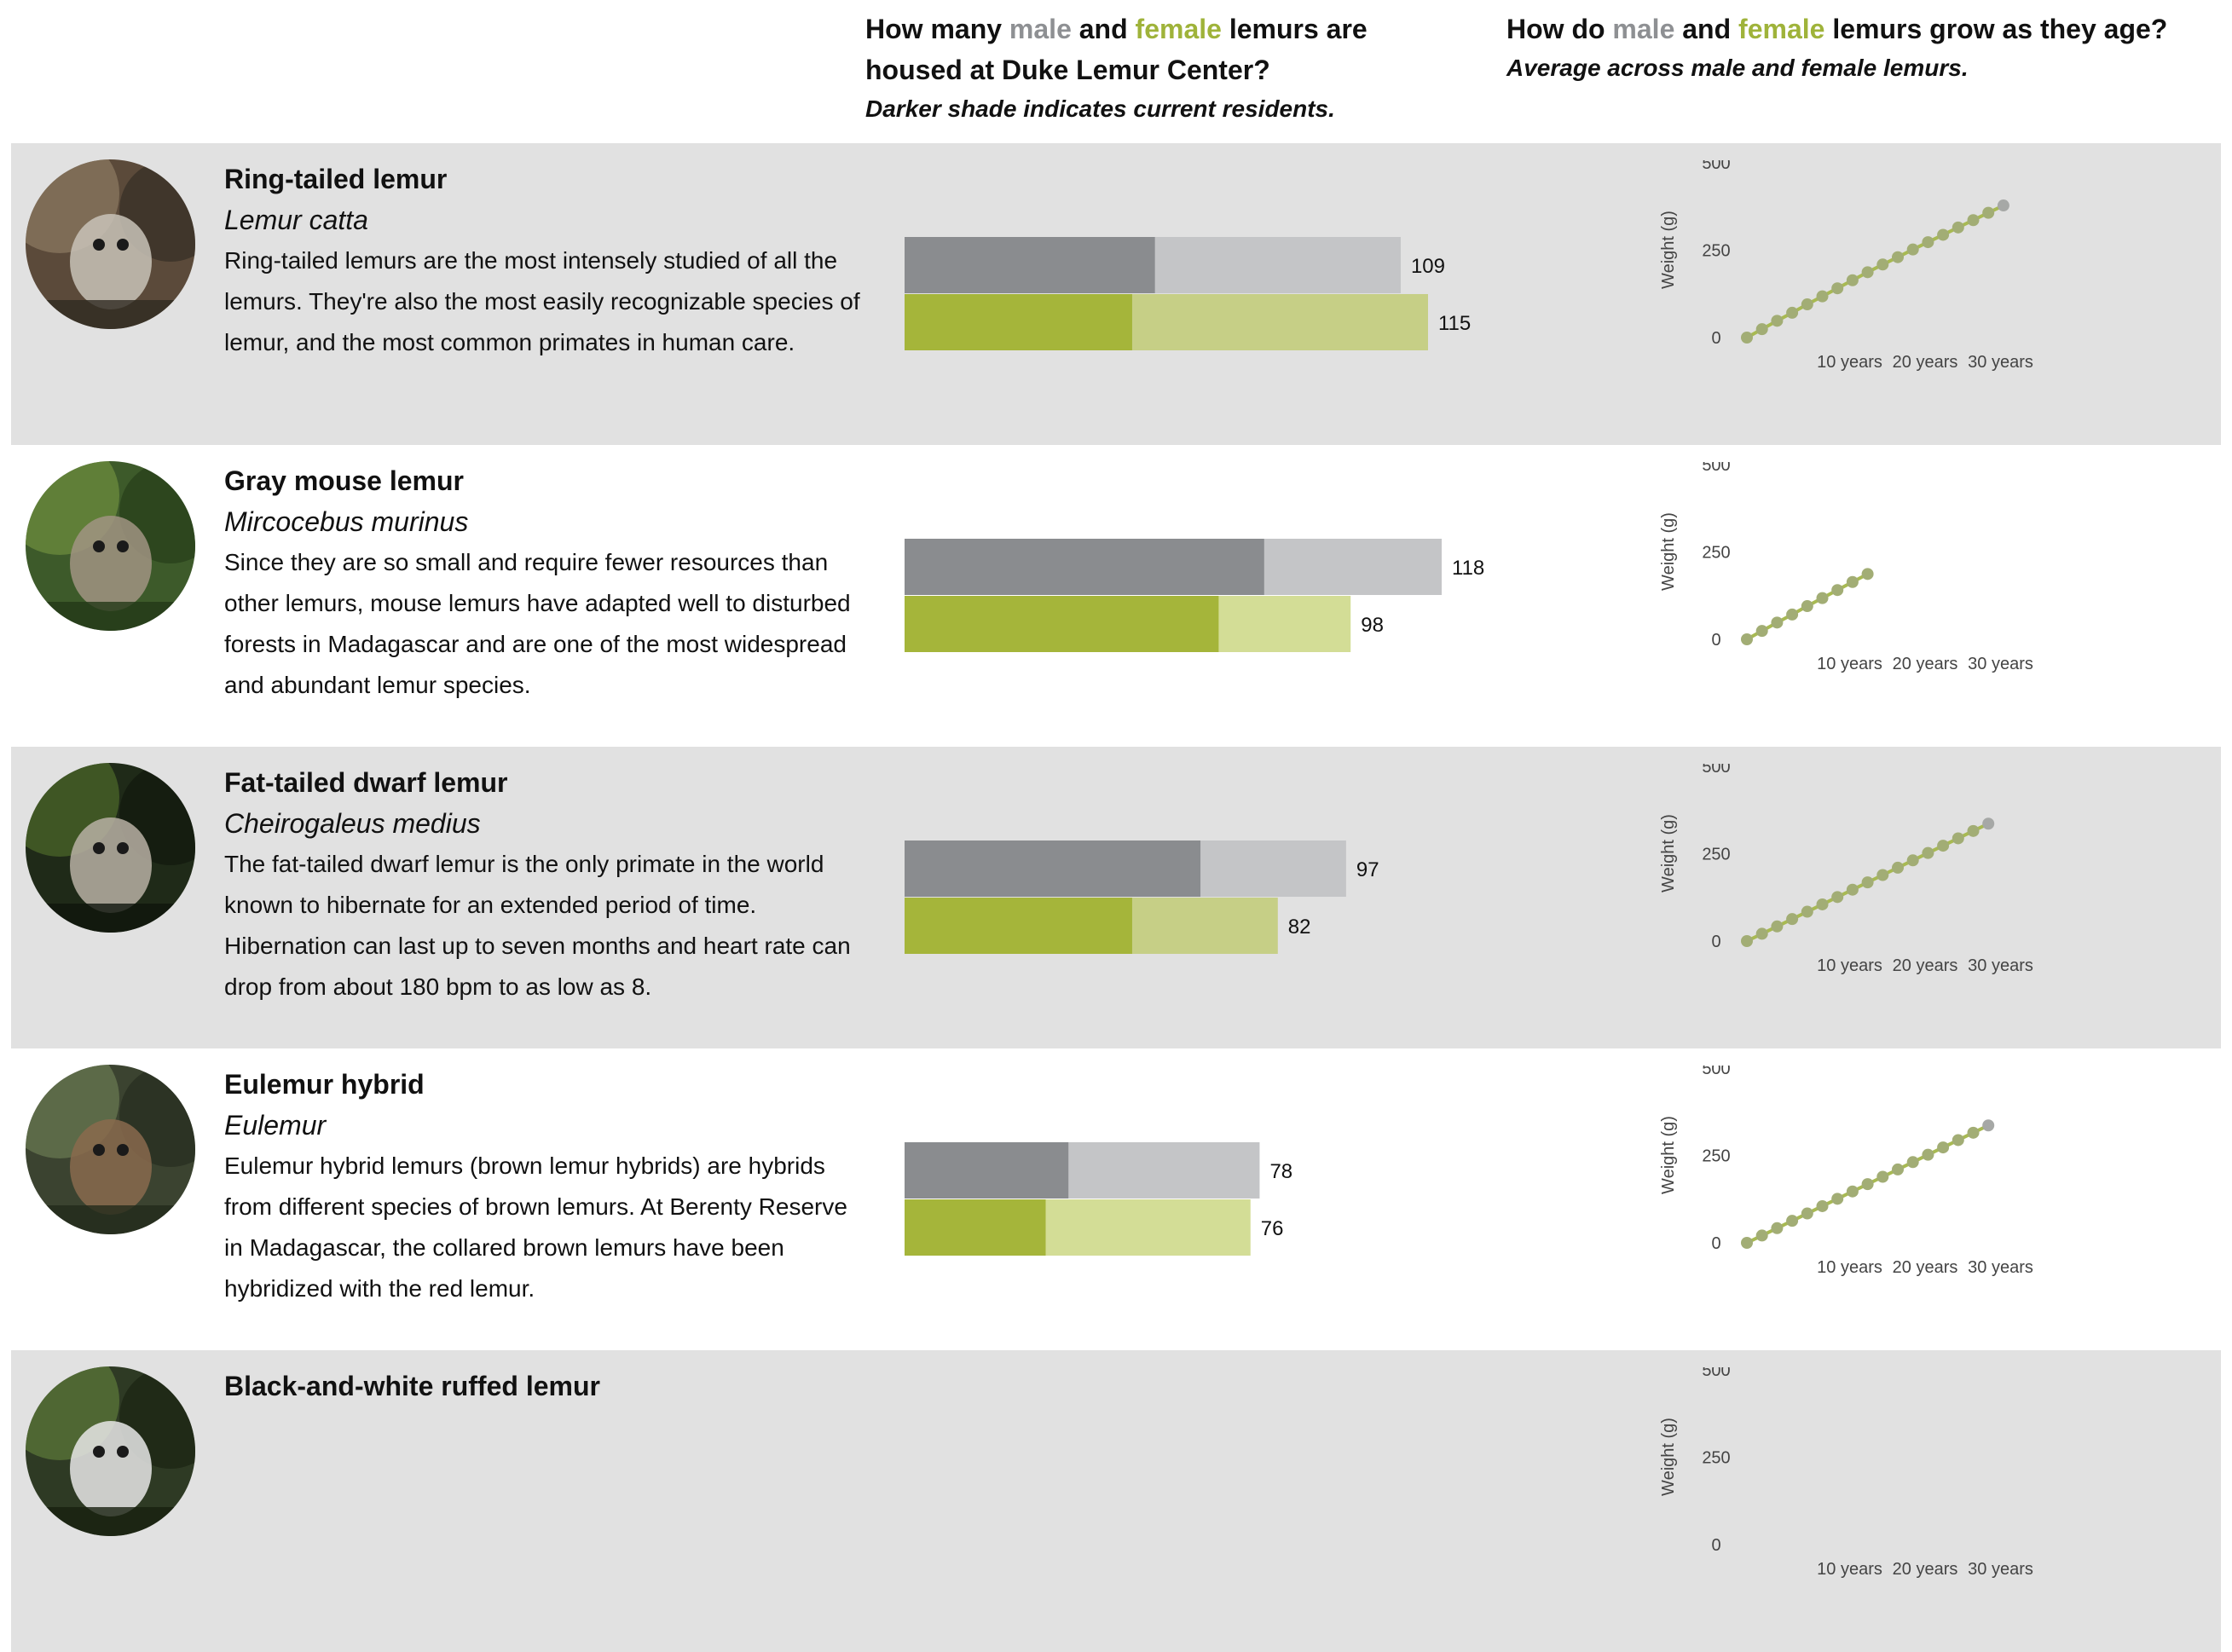  Describe the element at coordinates (1188, 293) in the screenshot. I see `residents-bar-svg: 109 115` at that location.